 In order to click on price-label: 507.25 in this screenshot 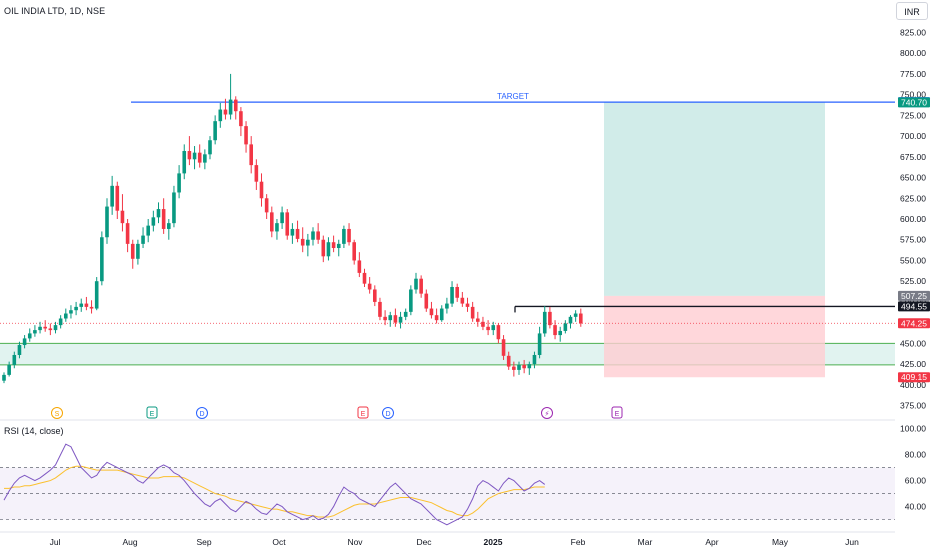, I will do `click(914, 295)`.